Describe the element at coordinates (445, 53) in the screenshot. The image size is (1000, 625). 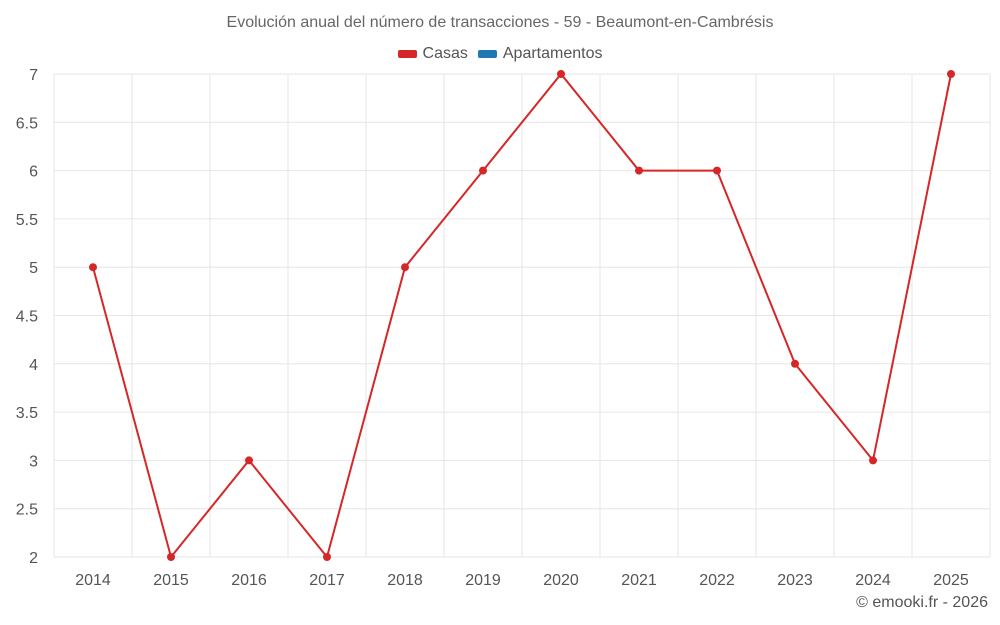
I see `legend-label-casas: Casas` at that location.